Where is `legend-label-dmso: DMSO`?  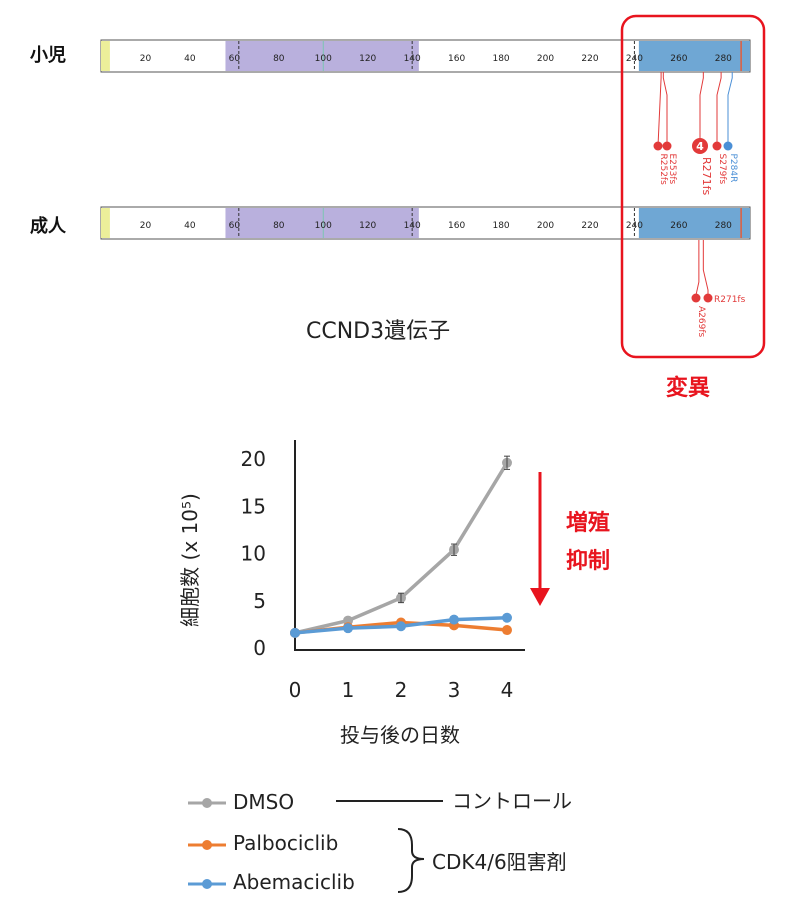
legend-label-dmso: DMSO is located at coordinates (264, 802).